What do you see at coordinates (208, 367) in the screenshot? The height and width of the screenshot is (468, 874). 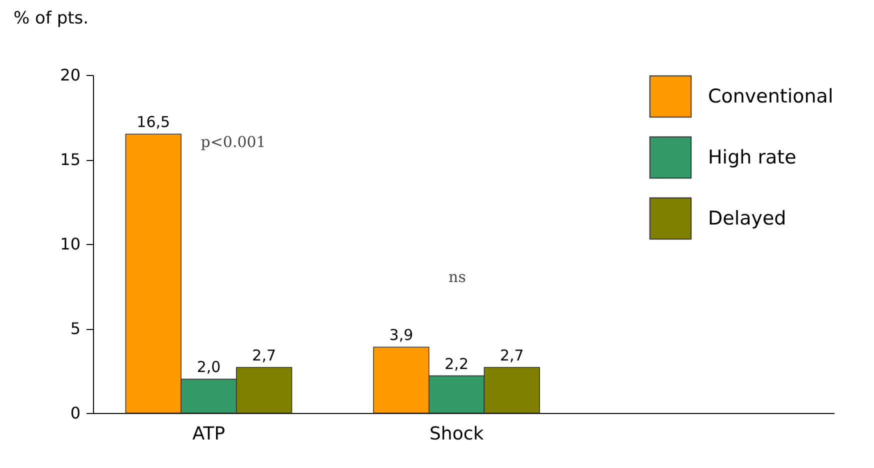 I see `data-label: 2,0` at bounding box center [208, 367].